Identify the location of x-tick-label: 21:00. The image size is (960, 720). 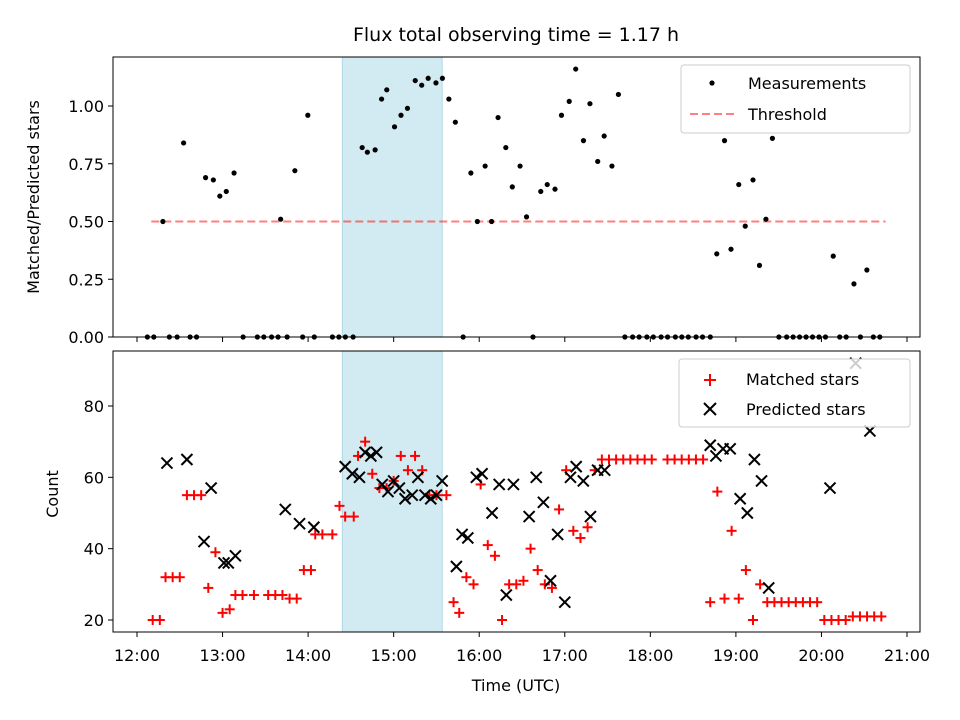
(907, 655).